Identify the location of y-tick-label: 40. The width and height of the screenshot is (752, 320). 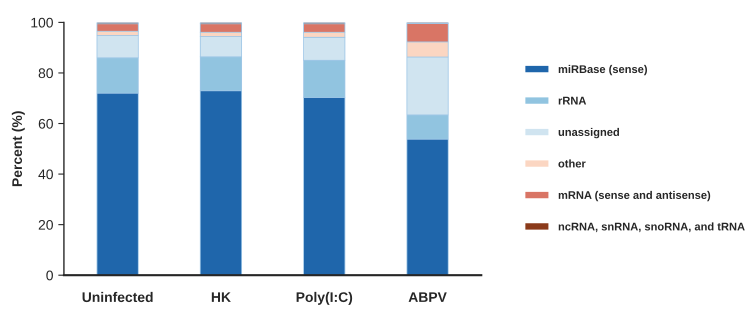
(45, 174).